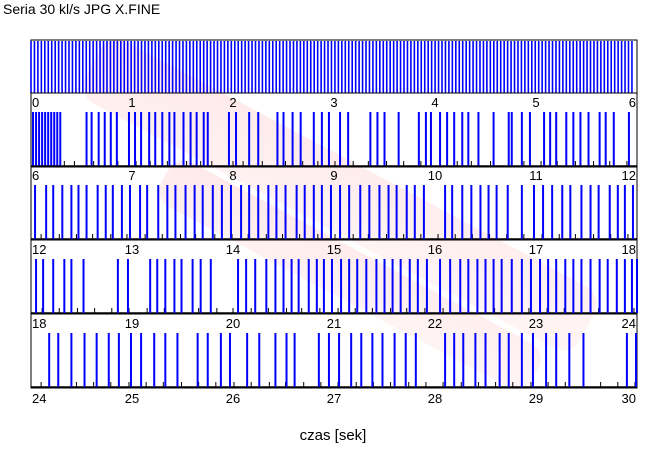 This screenshot has height=463, width=670. I want to click on x-tick-label: 27, so click(334, 398).